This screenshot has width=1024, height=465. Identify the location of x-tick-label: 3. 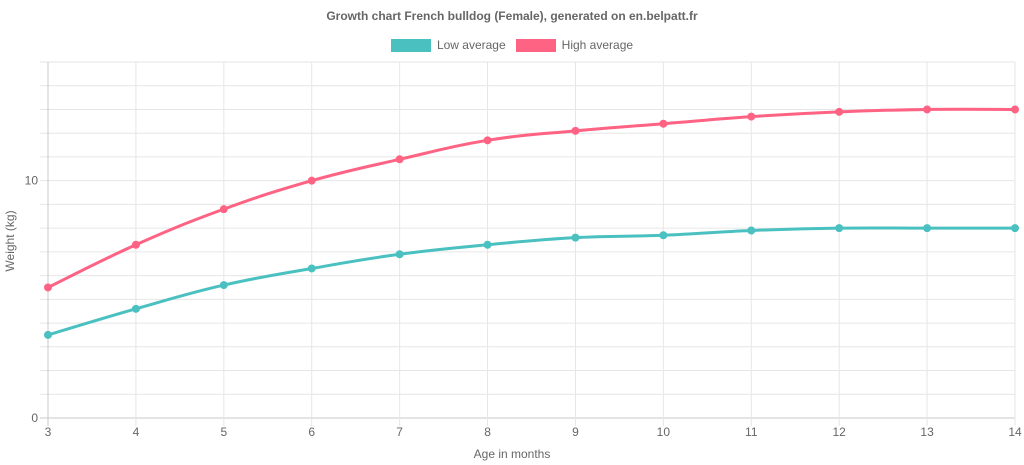
(48, 432).